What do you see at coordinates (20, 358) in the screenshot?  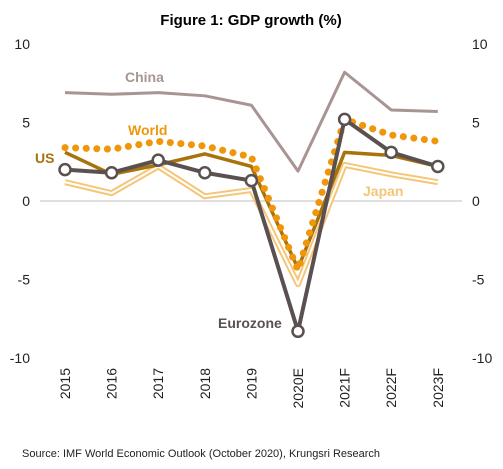 I see `y-tick-label-left: -10` at bounding box center [20, 358].